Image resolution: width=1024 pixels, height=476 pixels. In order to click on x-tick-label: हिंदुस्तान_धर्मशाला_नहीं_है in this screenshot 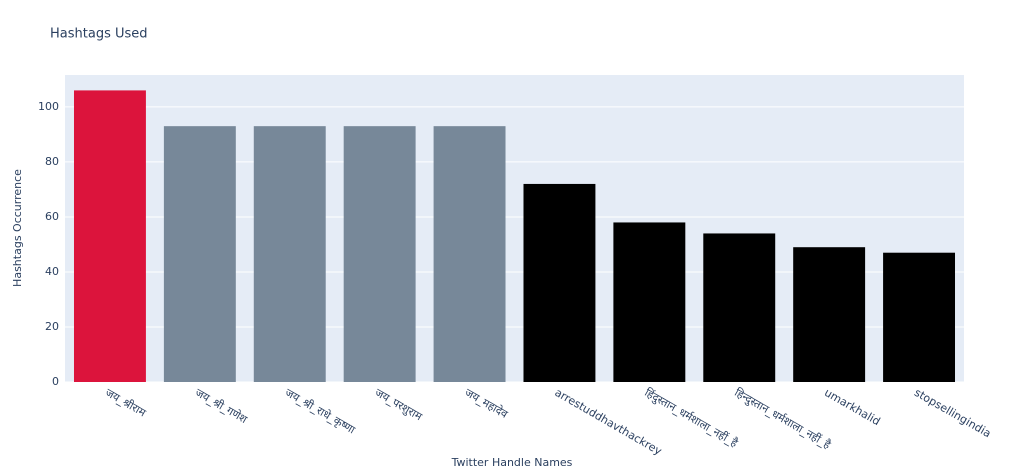, I will do `click(691, 418)`.